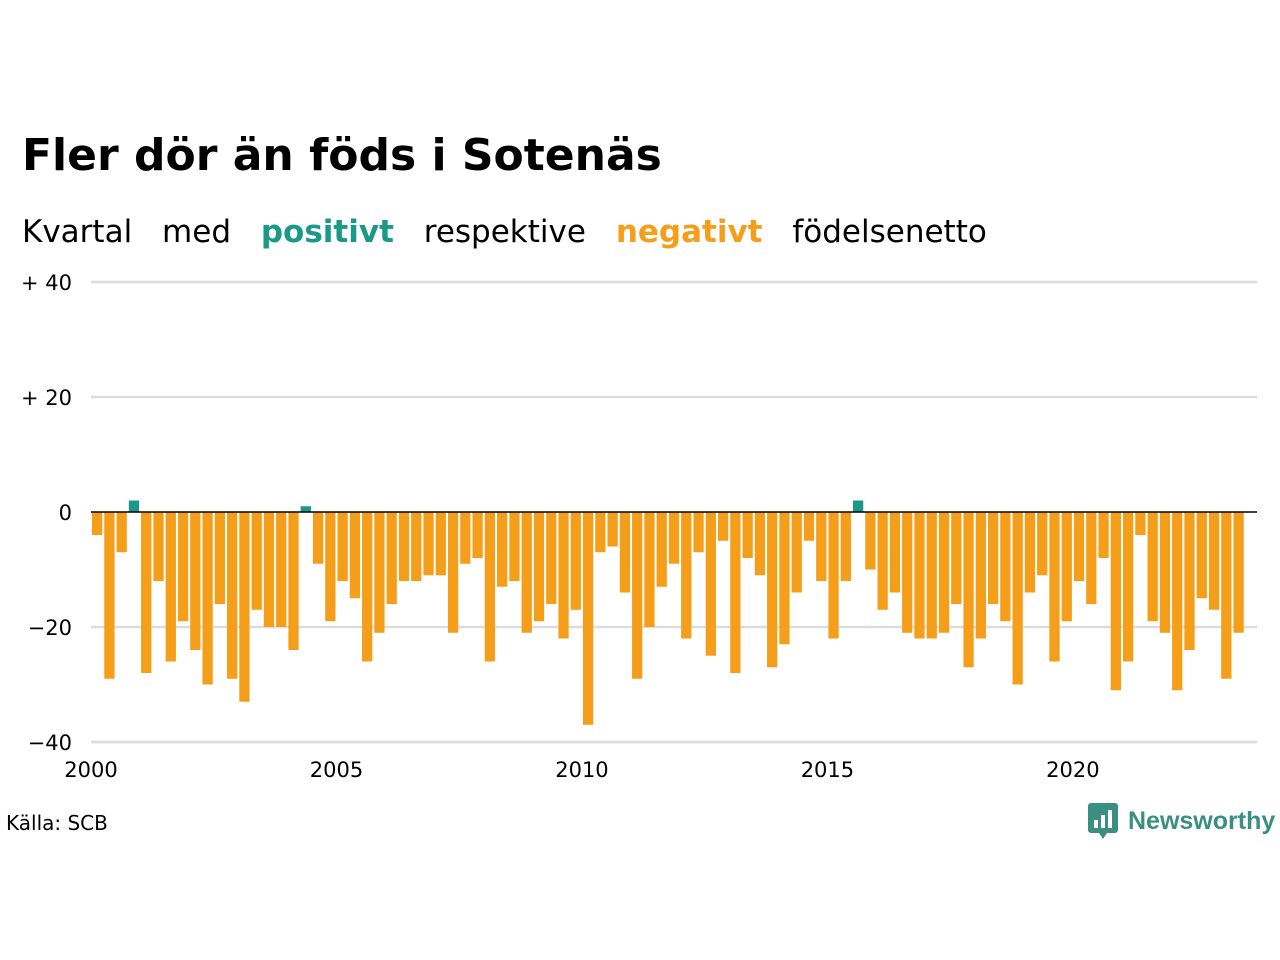 Image resolution: width=1280 pixels, height=960 pixels. I want to click on subtitle-word: födelsenetto, so click(889, 232).